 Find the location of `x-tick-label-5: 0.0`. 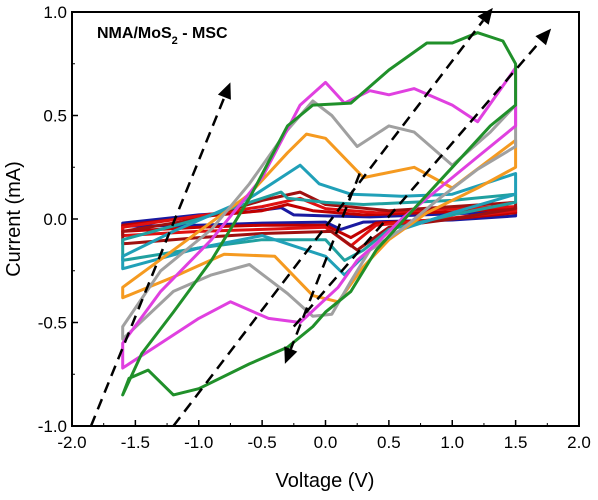

x-tick-label-5: 0.0 is located at coordinates (326, 442).